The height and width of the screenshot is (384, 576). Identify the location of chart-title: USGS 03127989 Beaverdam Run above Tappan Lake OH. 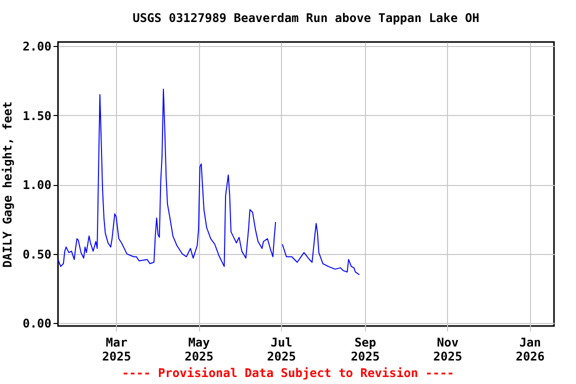
(306, 18).